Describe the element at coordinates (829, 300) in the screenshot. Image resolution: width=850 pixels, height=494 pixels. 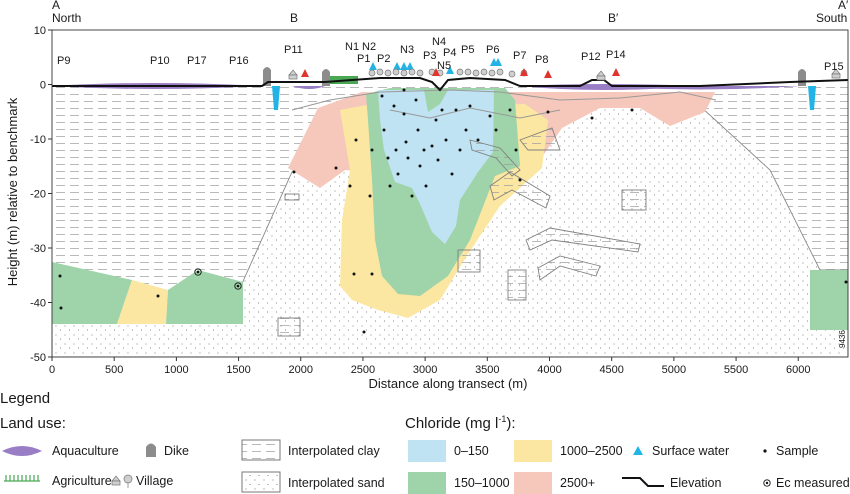
I see `chloride-zone-right-green` at that location.